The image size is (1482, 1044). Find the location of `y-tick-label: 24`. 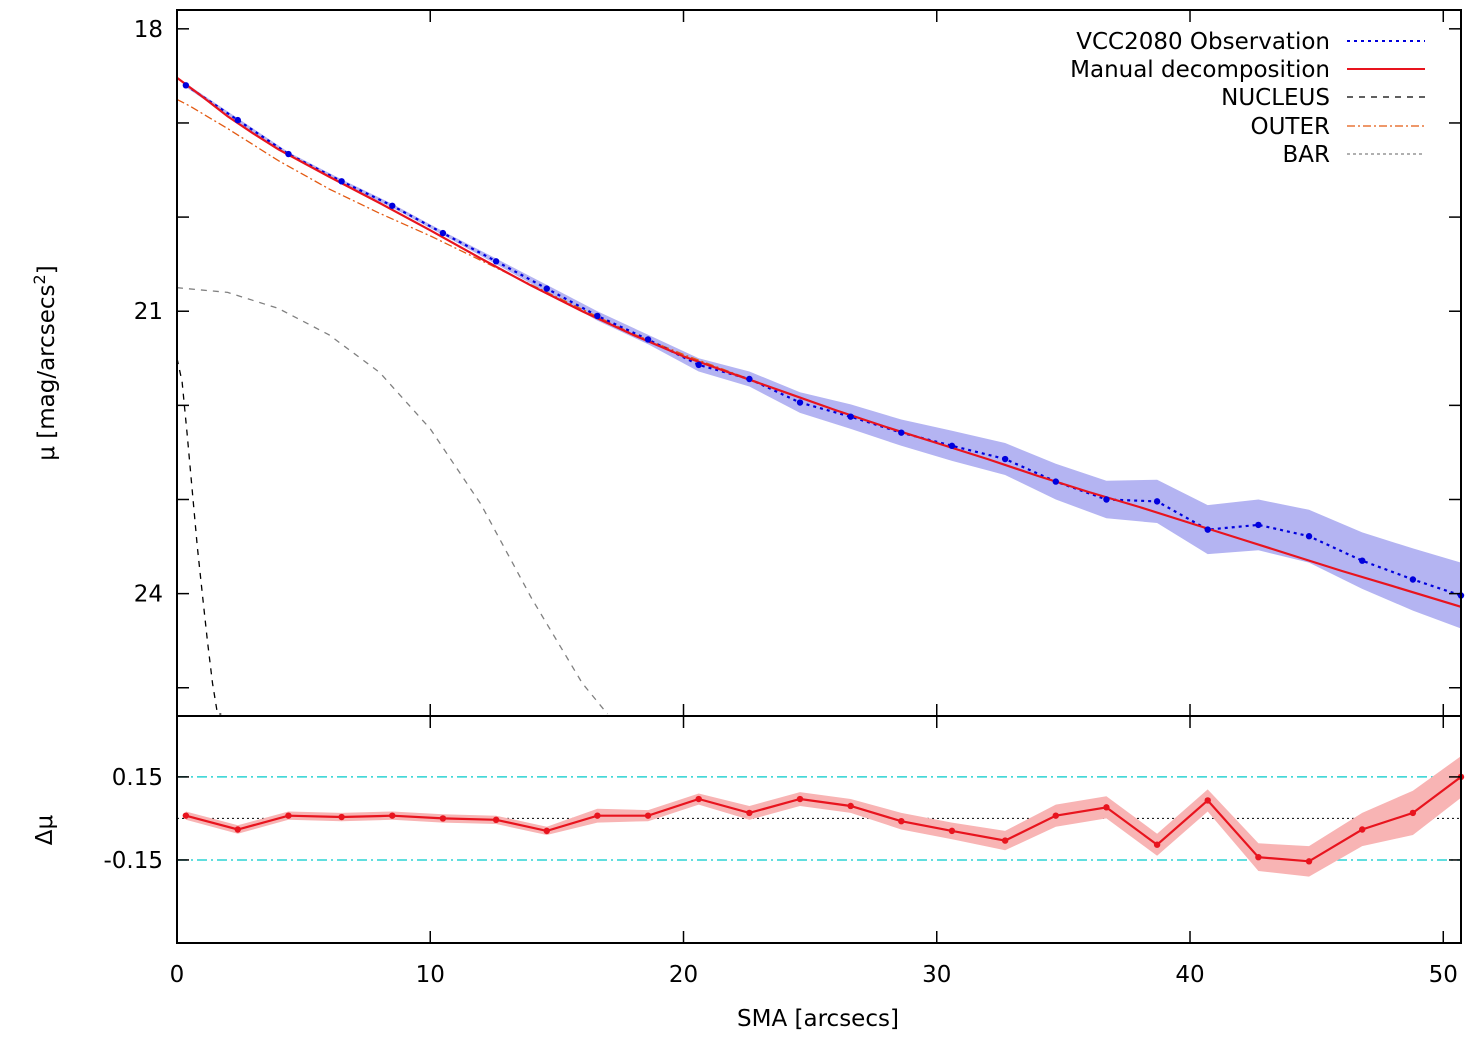

y-tick-label: 24 is located at coordinates (148, 595).